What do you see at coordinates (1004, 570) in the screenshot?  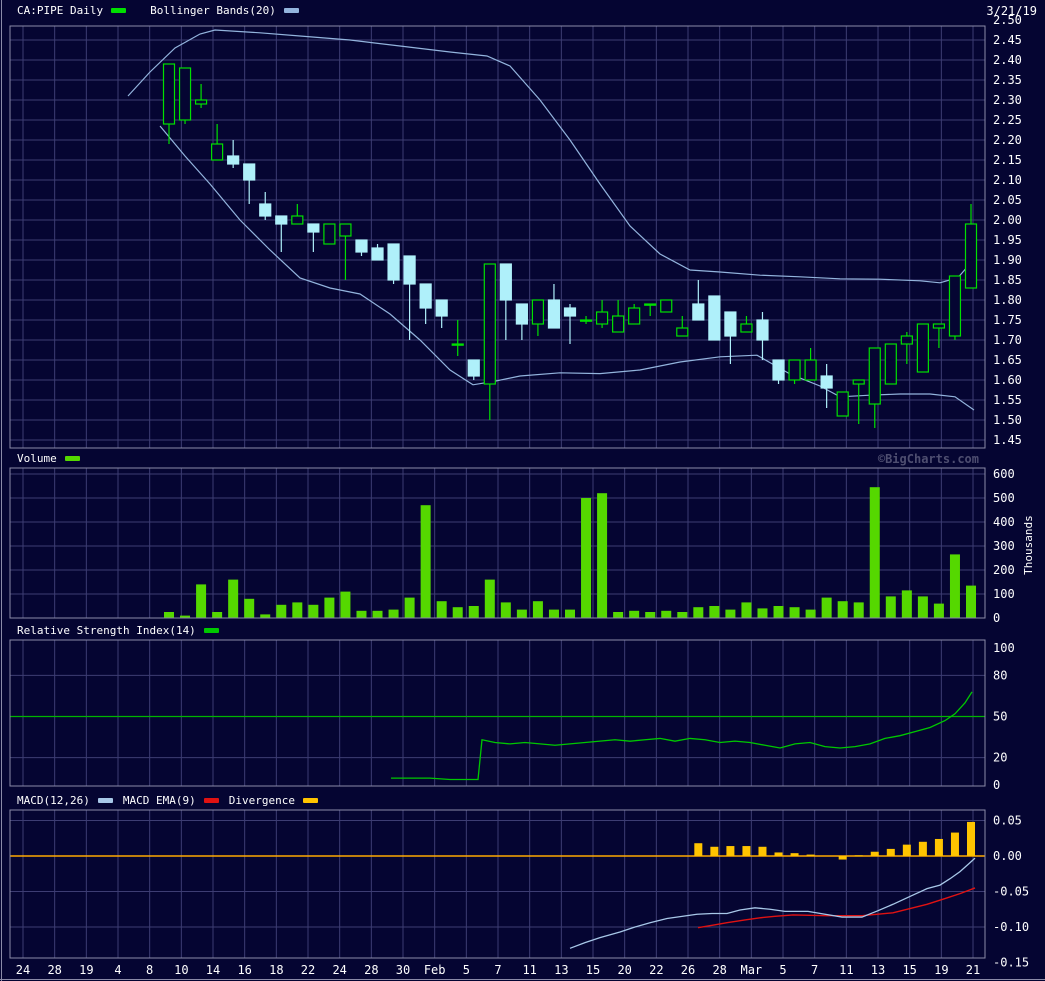 I see `volume-axis-label: 200` at bounding box center [1004, 570].